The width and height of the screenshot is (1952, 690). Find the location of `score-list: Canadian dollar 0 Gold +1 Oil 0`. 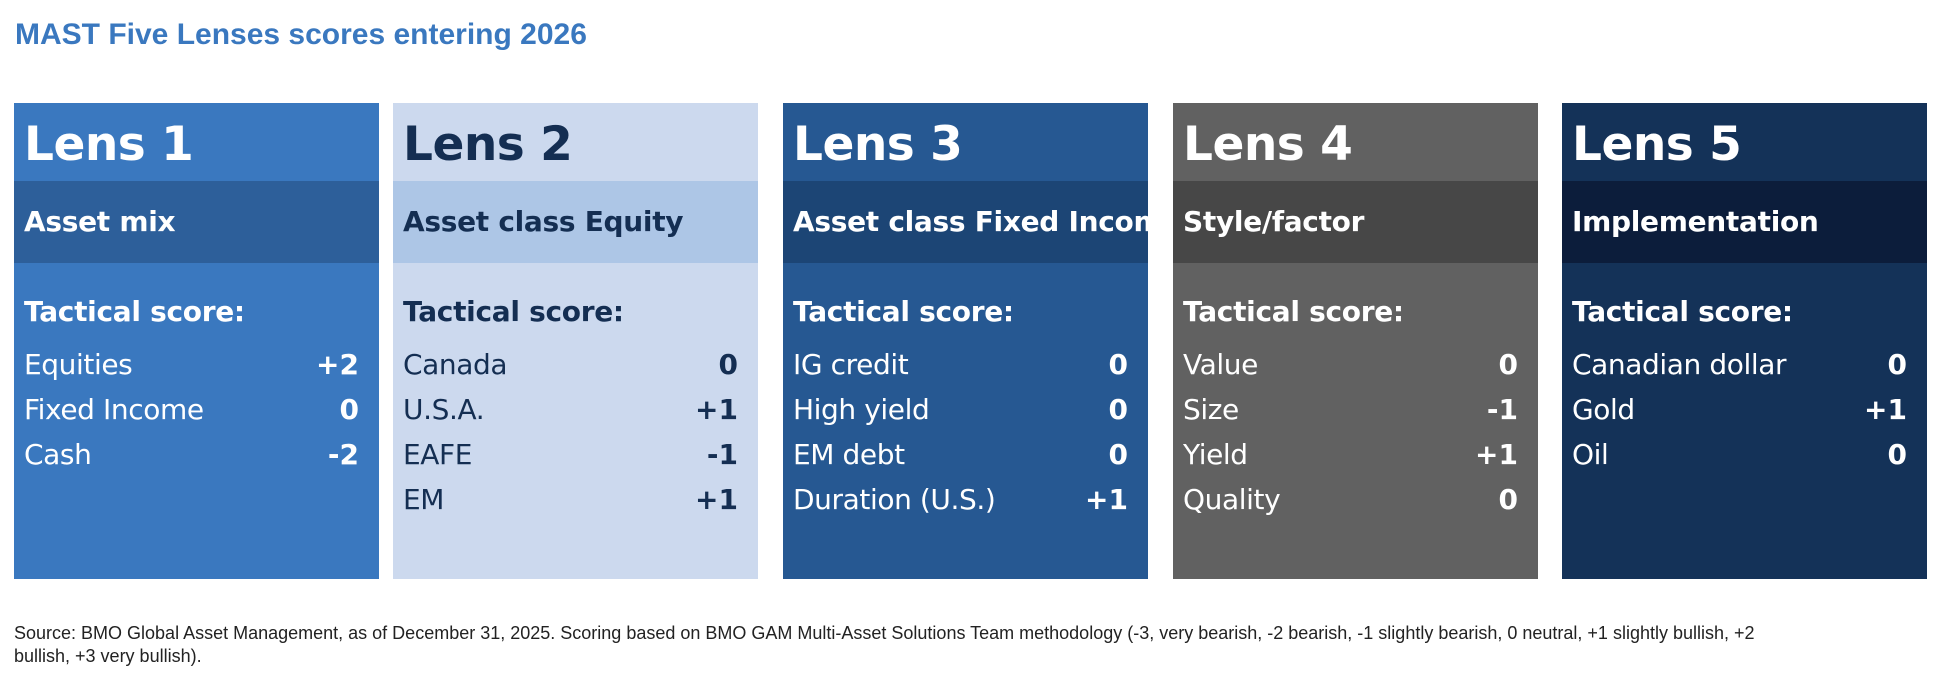

score-list: Canadian dollar 0 Gold +1 Oil 0 is located at coordinates (1739, 415).